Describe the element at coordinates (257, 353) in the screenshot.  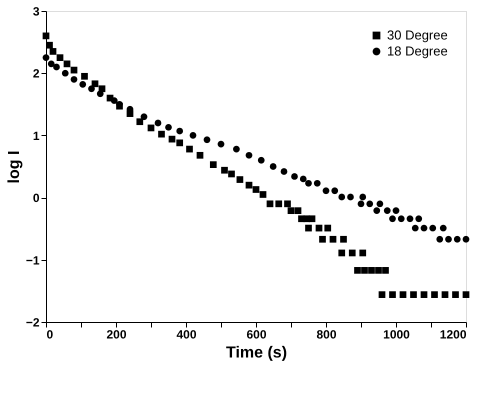
I see `x-axis-title: Time (s)` at that location.